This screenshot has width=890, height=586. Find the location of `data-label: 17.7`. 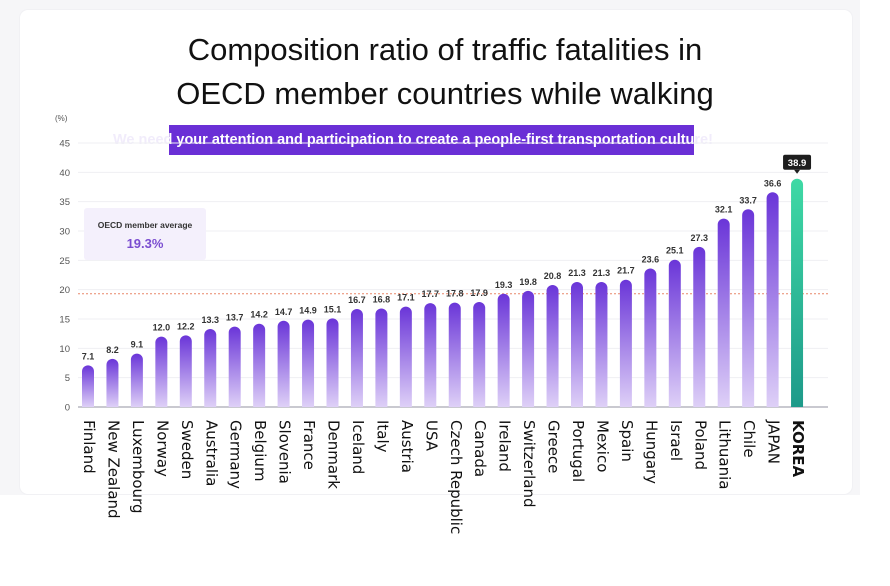

data-label: 17.7 is located at coordinates (431, 294).